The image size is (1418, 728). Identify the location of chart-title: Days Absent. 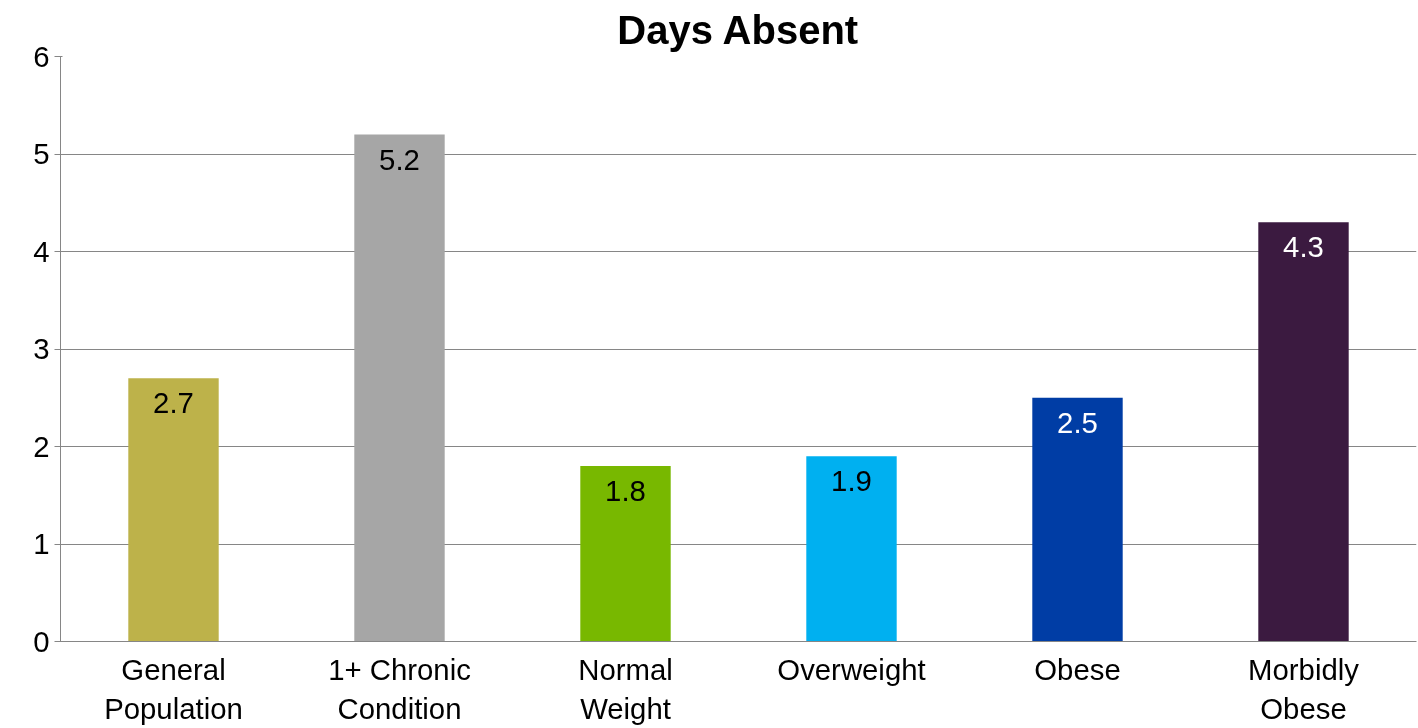
(738, 29).